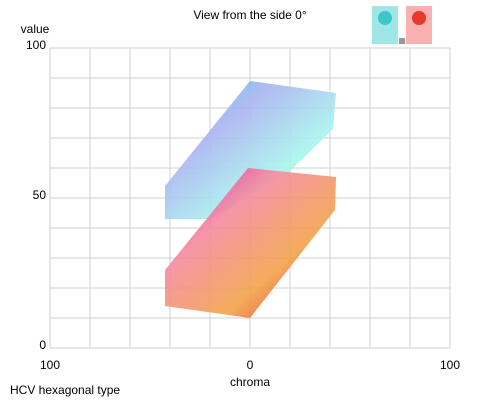 Image resolution: width=500 pixels, height=400 pixels. I want to click on x-axis-label: chroma, so click(250, 382).